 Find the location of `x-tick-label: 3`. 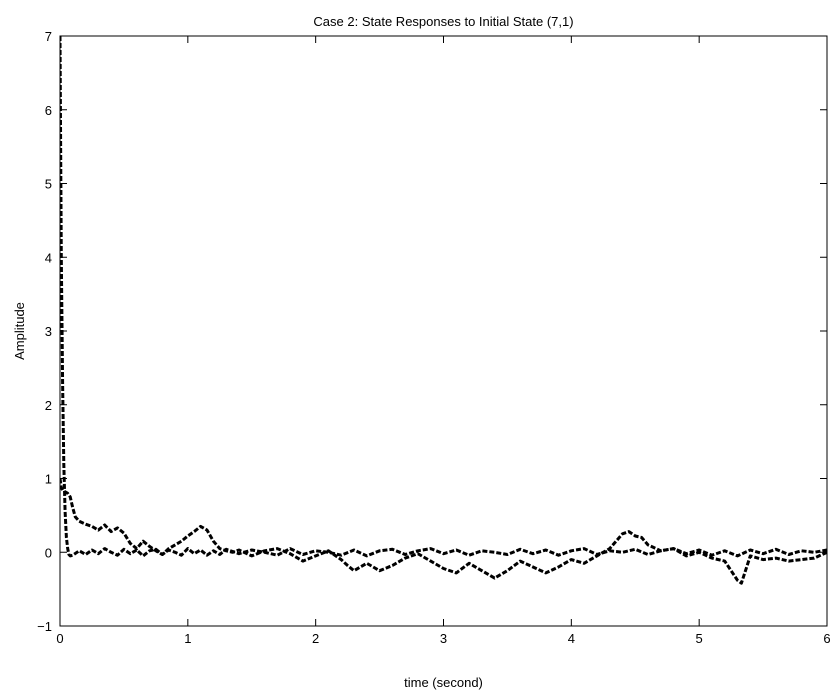

x-tick-label: 3 is located at coordinates (443, 638).